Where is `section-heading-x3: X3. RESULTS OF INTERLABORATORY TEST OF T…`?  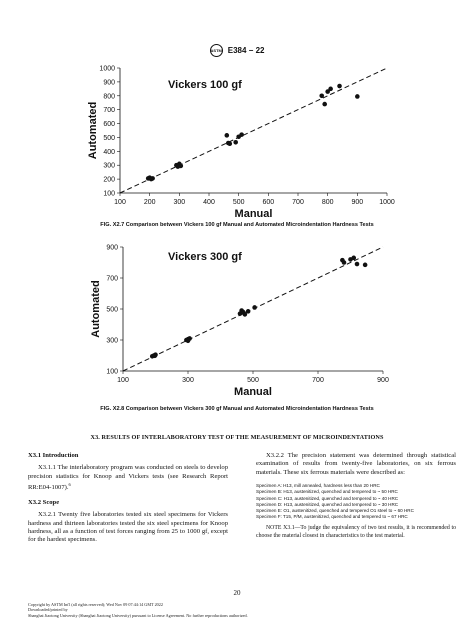
section-heading-x3: X3. RESULTS OF INTERLABORATORY TEST OF T… is located at coordinates (237, 437).